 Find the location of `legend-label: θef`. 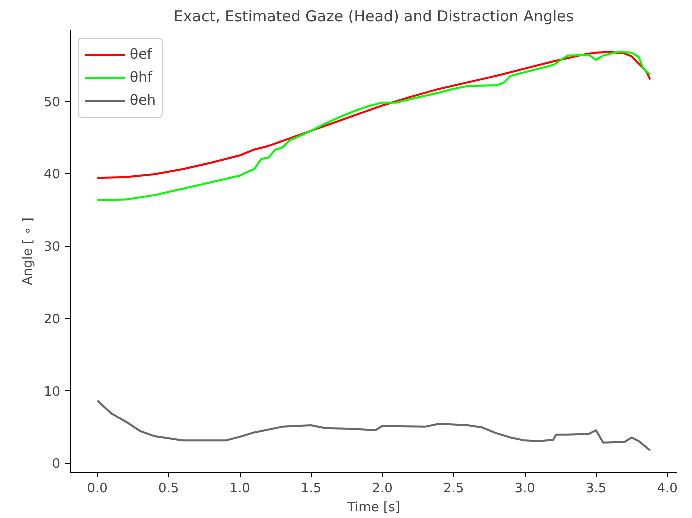

legend-label: θef is located at coordinates (141, 55).